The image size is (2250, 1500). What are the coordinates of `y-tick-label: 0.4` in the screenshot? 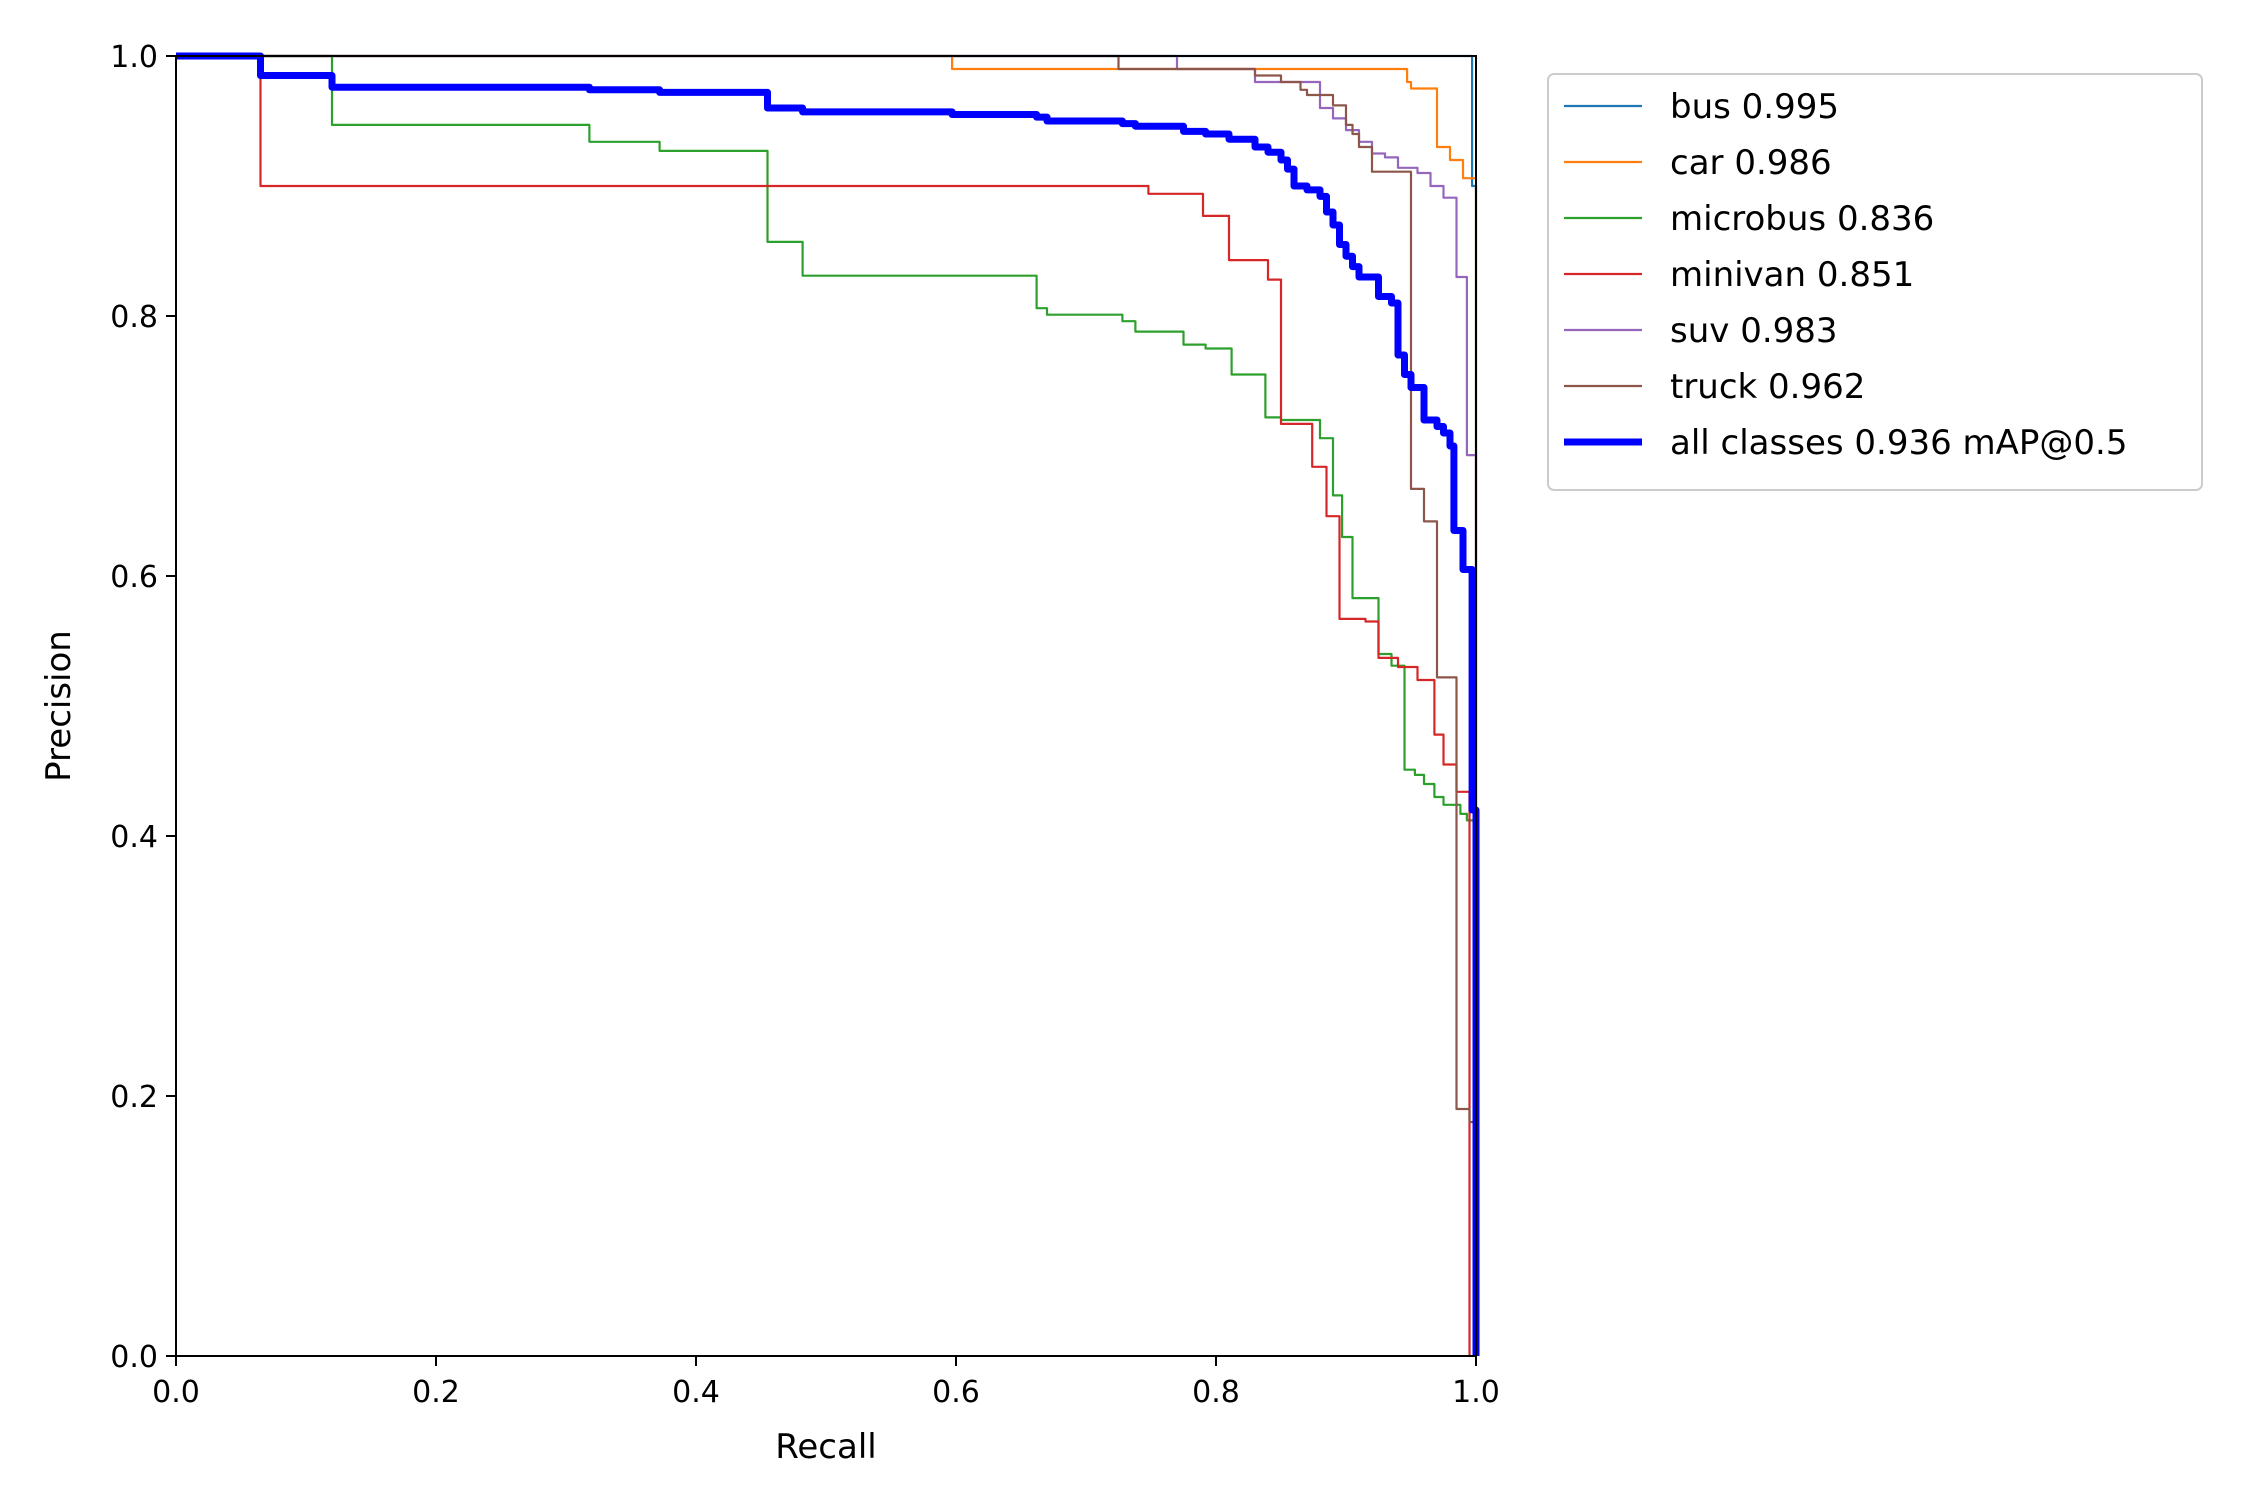 It's located at (134, 837).